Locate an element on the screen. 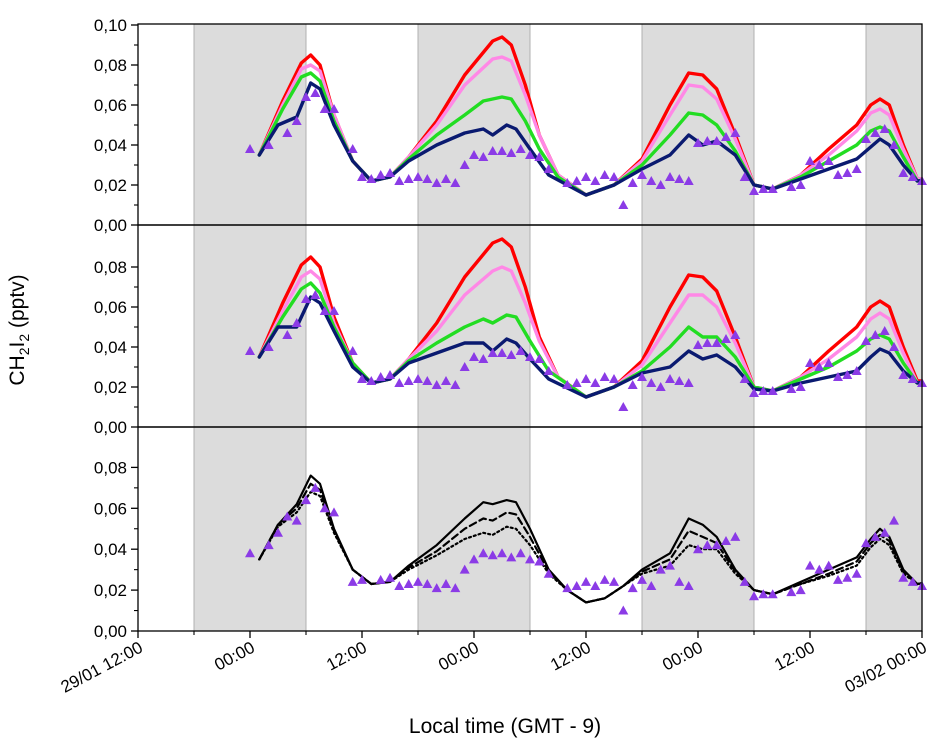  y-tick-label-top-1: 0,02 is located at coordinates (110, 185).